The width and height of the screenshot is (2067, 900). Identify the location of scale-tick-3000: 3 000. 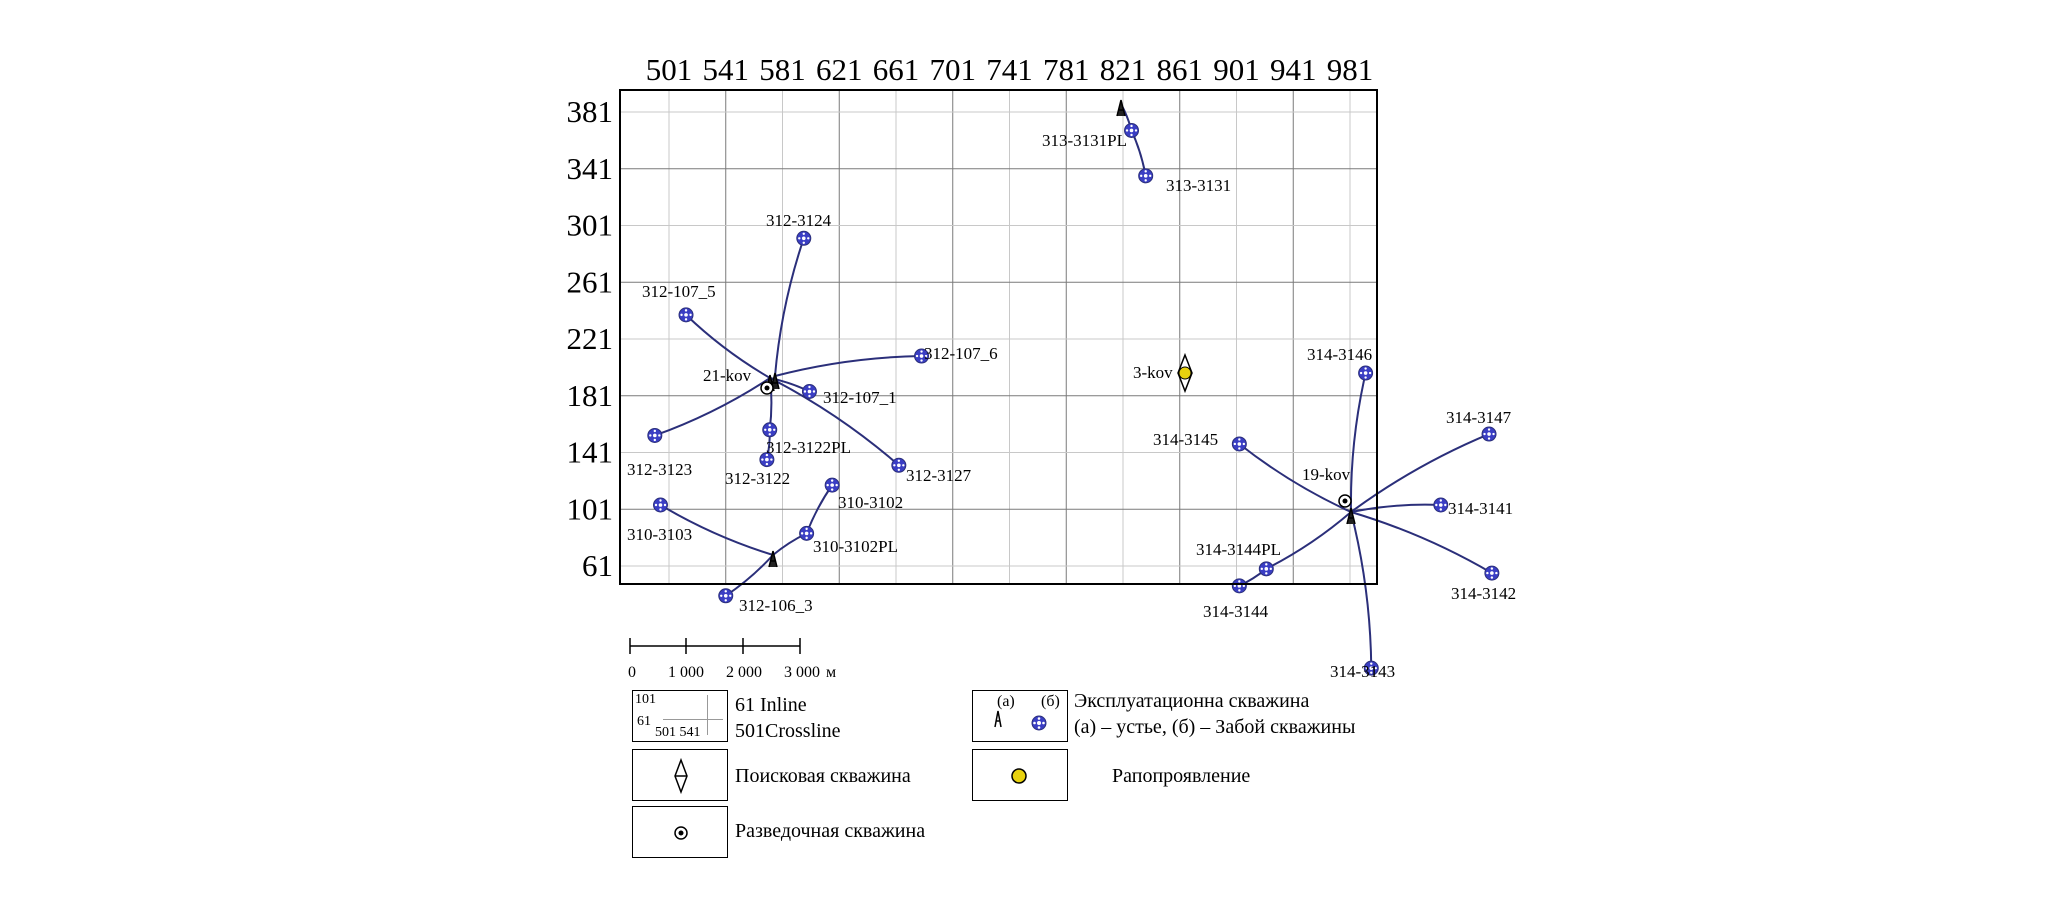
(802, 672).